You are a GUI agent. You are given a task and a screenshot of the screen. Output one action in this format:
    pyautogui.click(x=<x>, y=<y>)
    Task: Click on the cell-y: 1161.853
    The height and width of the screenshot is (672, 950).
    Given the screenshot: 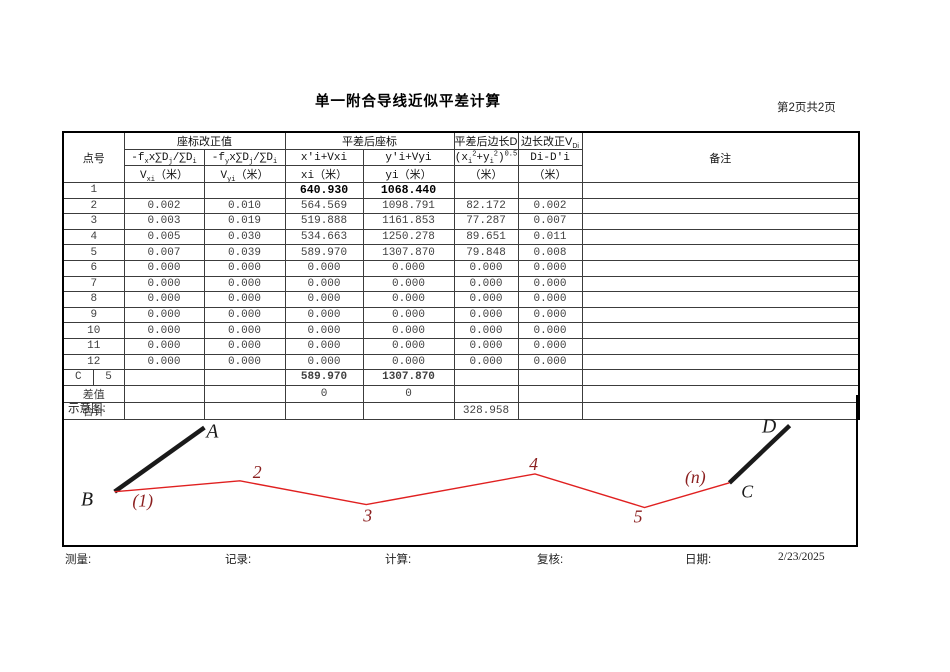 What is the action you would take?
    pyautogui.click(x=408, y=221)
    